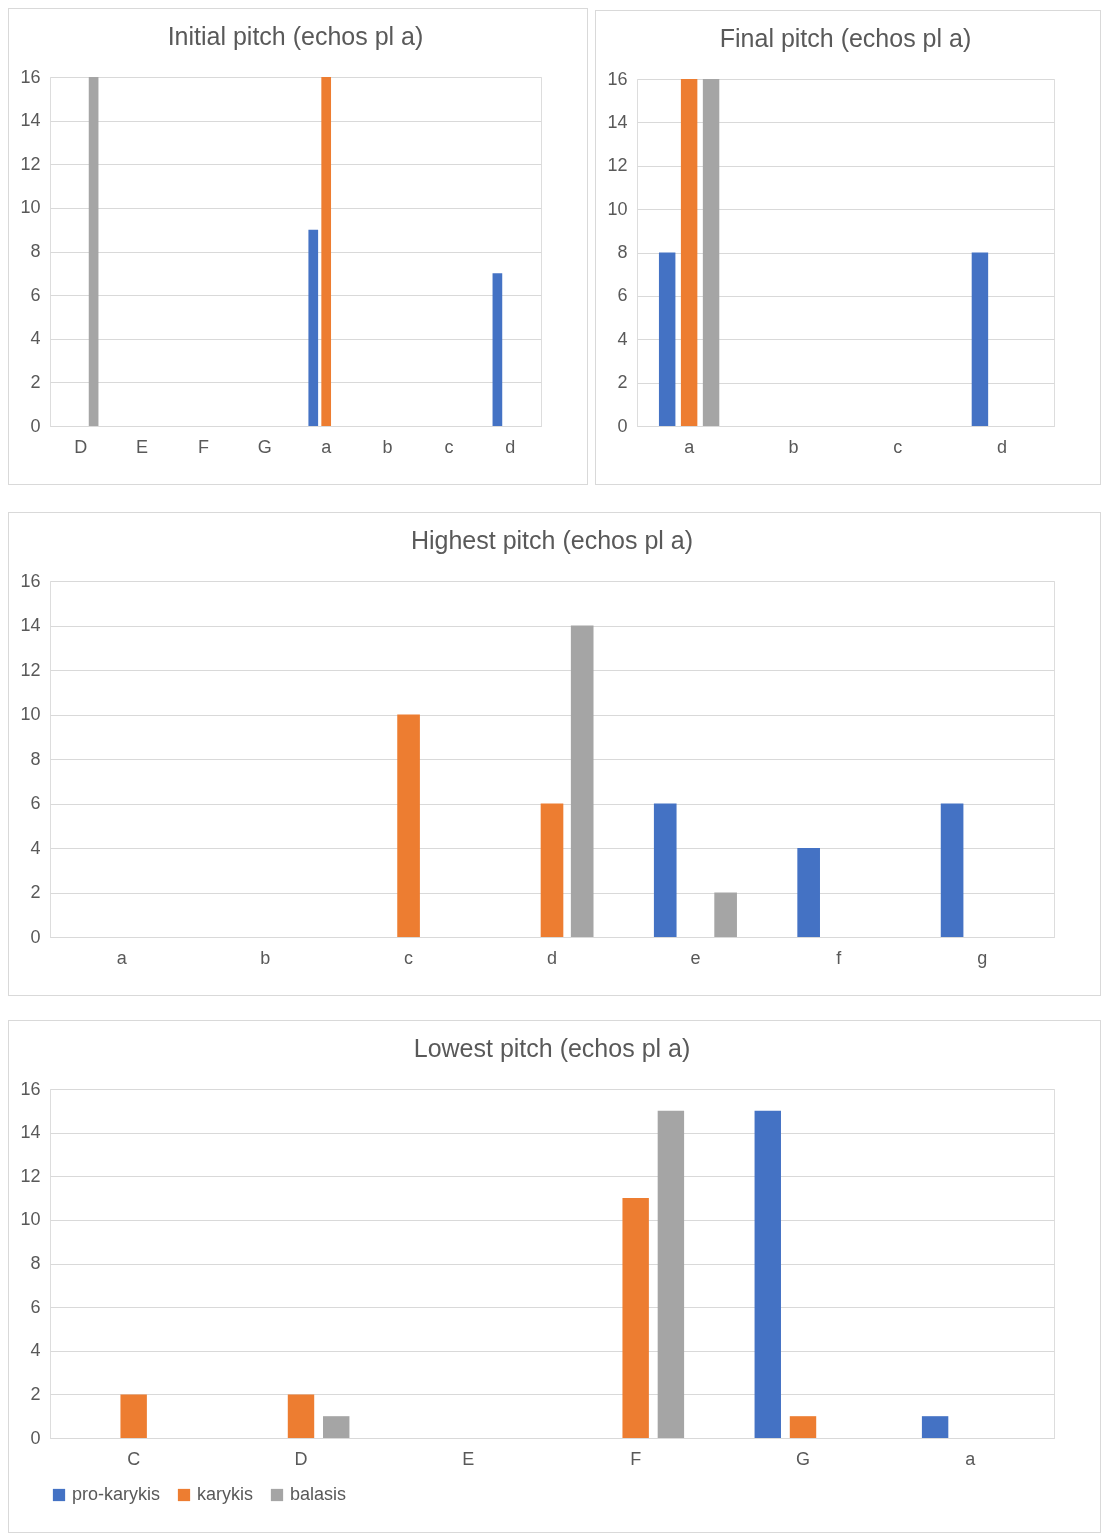 The image size is (1101, 1533). Describe the element at coordinates (295, 36) in the screenshot. I see `chart-title: Initial pitch (echos pl a)` at that location.